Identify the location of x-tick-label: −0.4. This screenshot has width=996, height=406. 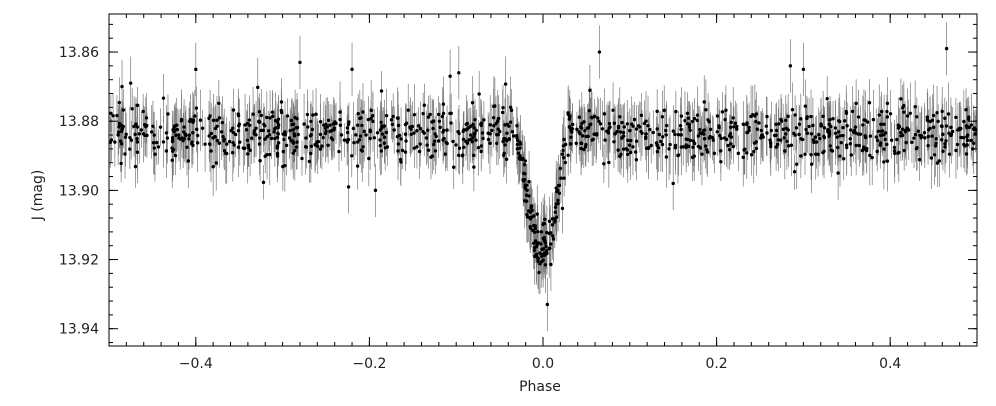
(196, 364).